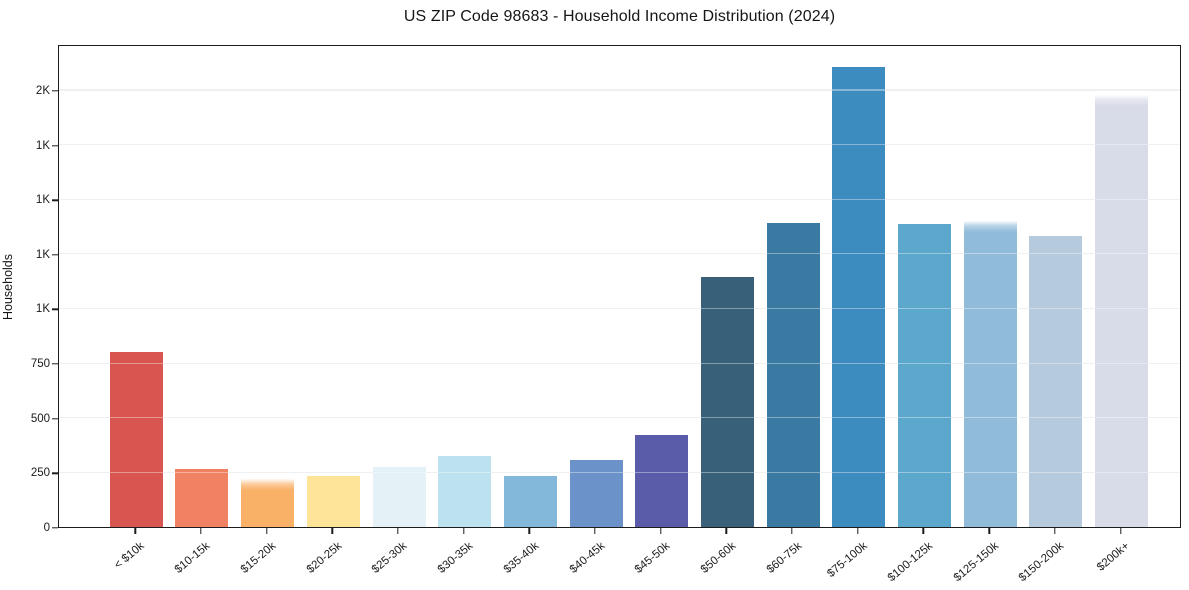 This screenshot has width=1189, height=590. Describe the element at coordinates (40, 473) in the screenshot. I see `y-tick-label: 250` at that location.